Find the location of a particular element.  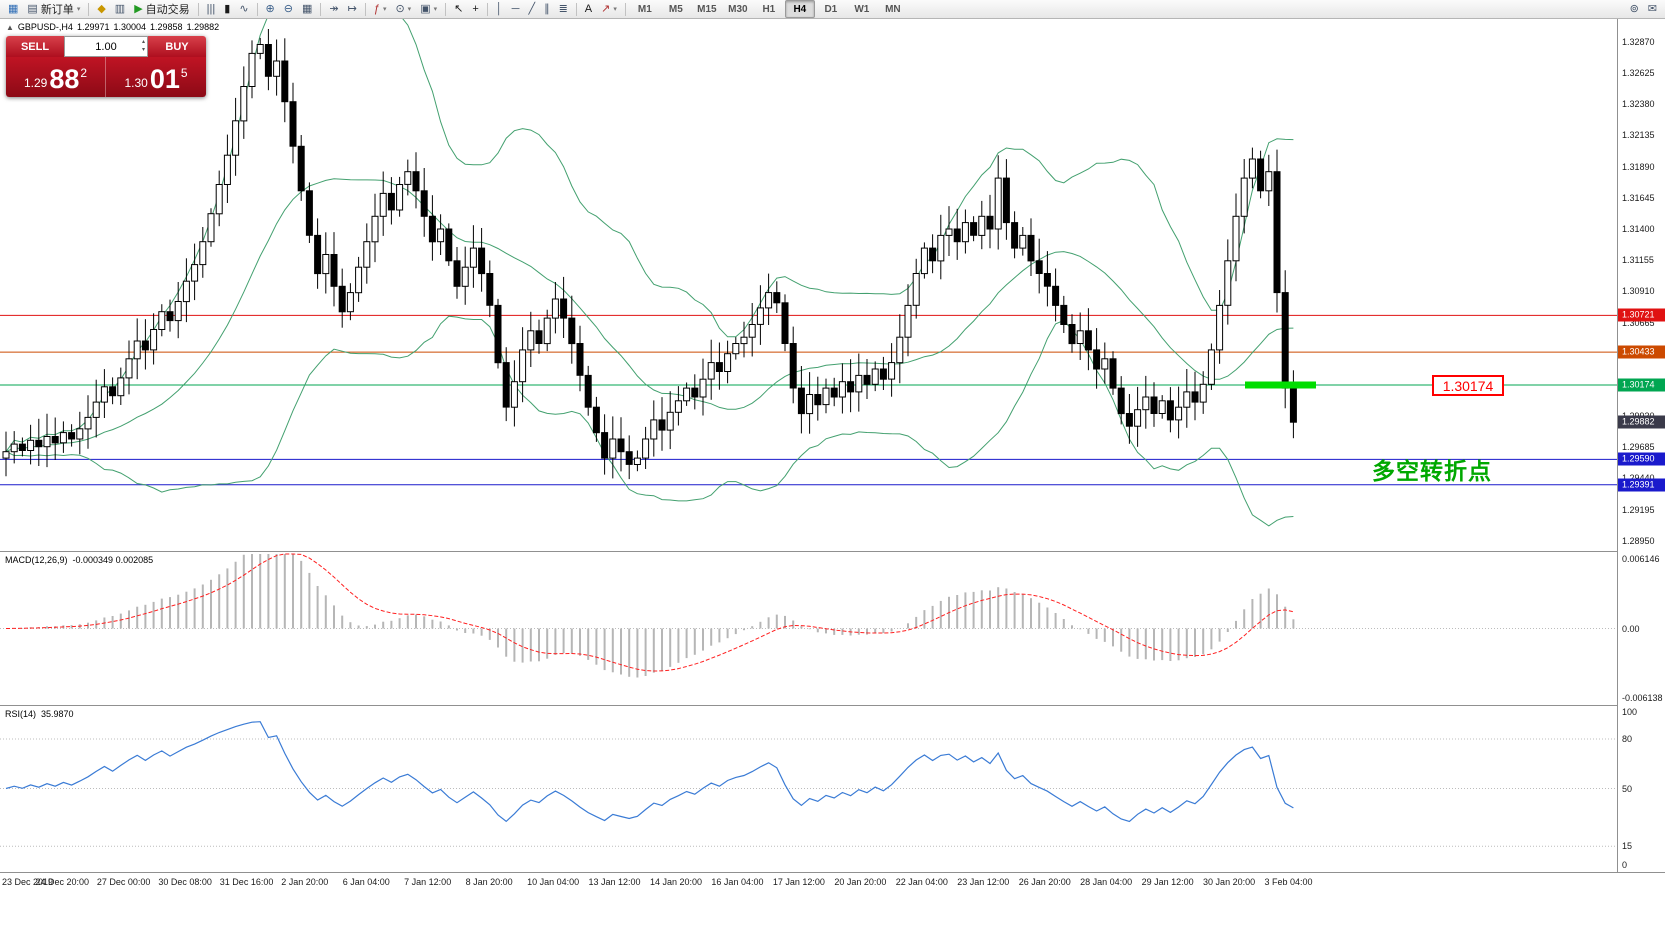

turning-point-text: 多空转折点 is located at coordinates (1432, 471).